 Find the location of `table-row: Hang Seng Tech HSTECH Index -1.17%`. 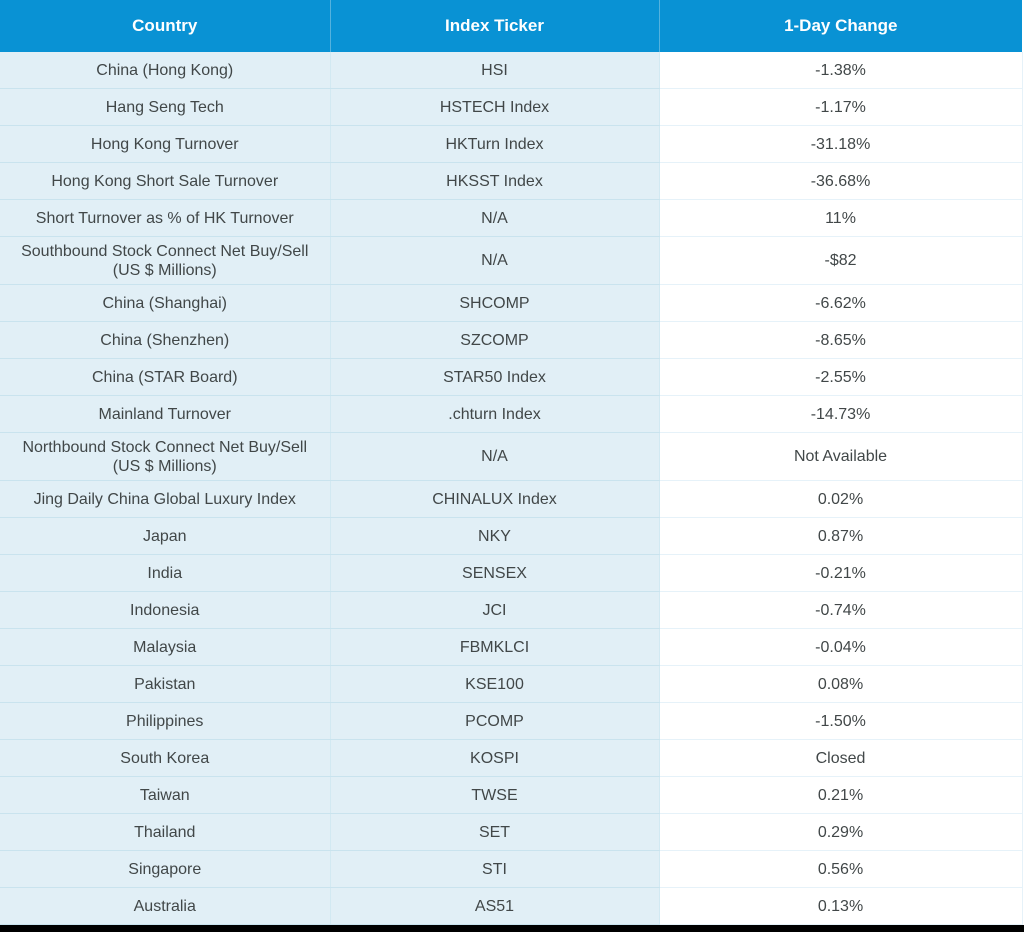

table-row: Hang Seng Tech HSTECH Index -1.17% is located at coordinates (511, 107).